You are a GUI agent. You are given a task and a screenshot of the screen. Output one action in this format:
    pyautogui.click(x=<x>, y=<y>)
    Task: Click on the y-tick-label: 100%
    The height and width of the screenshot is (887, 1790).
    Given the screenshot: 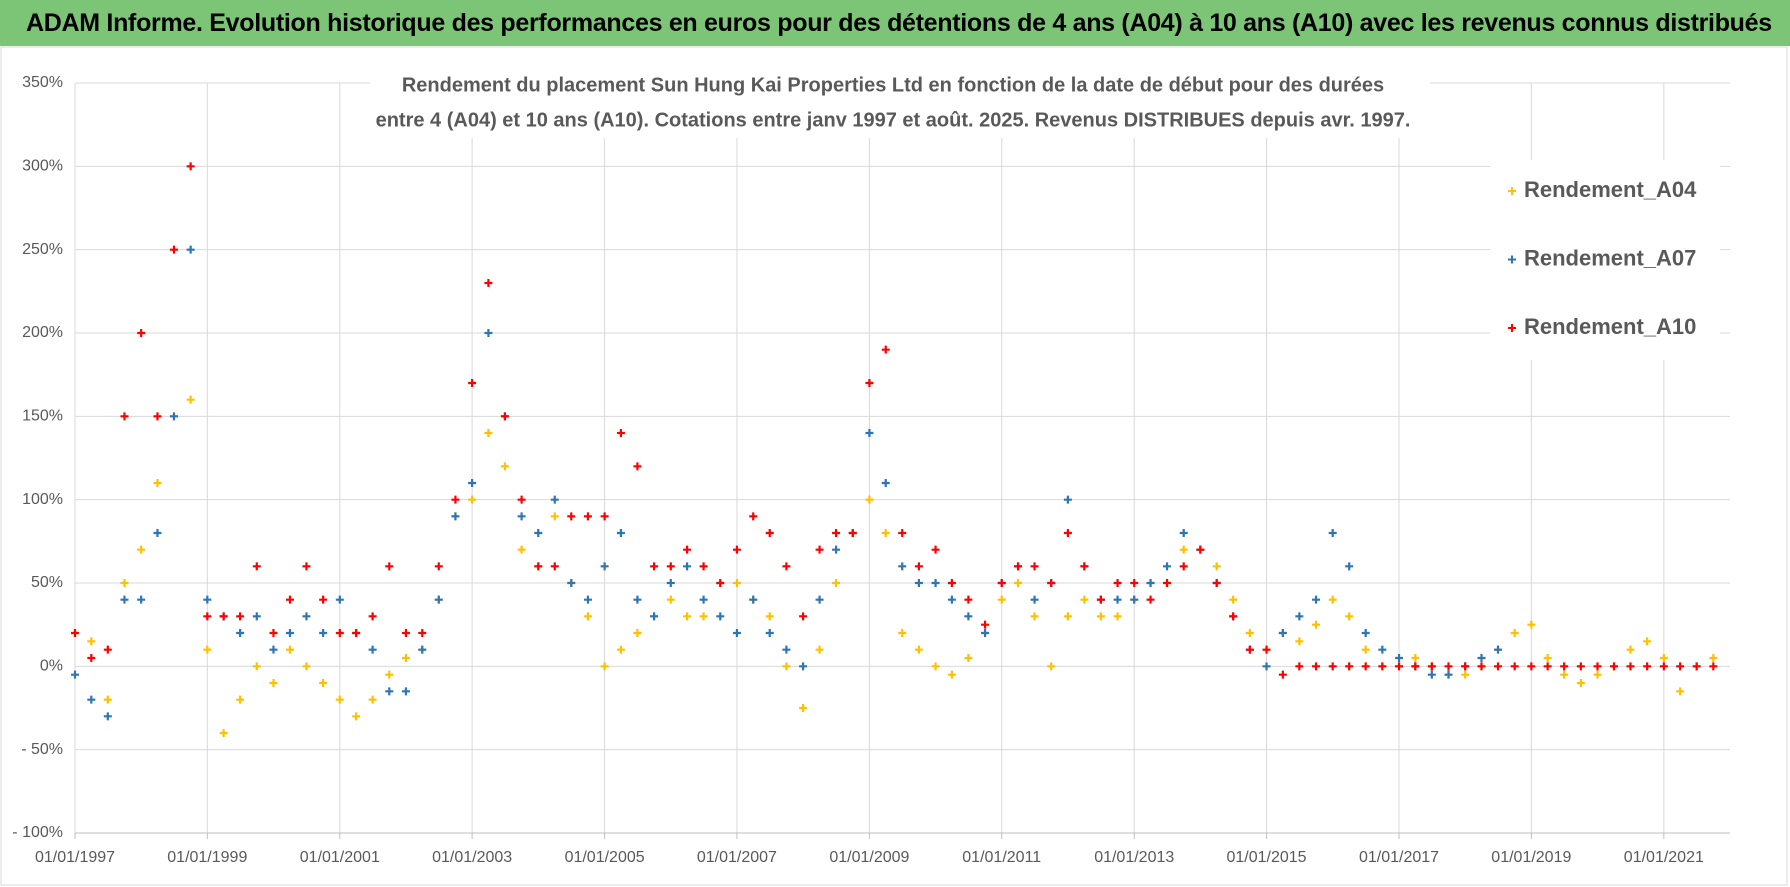 What is the action you would take?
    pyautogui.click(x=42, y=499)
    